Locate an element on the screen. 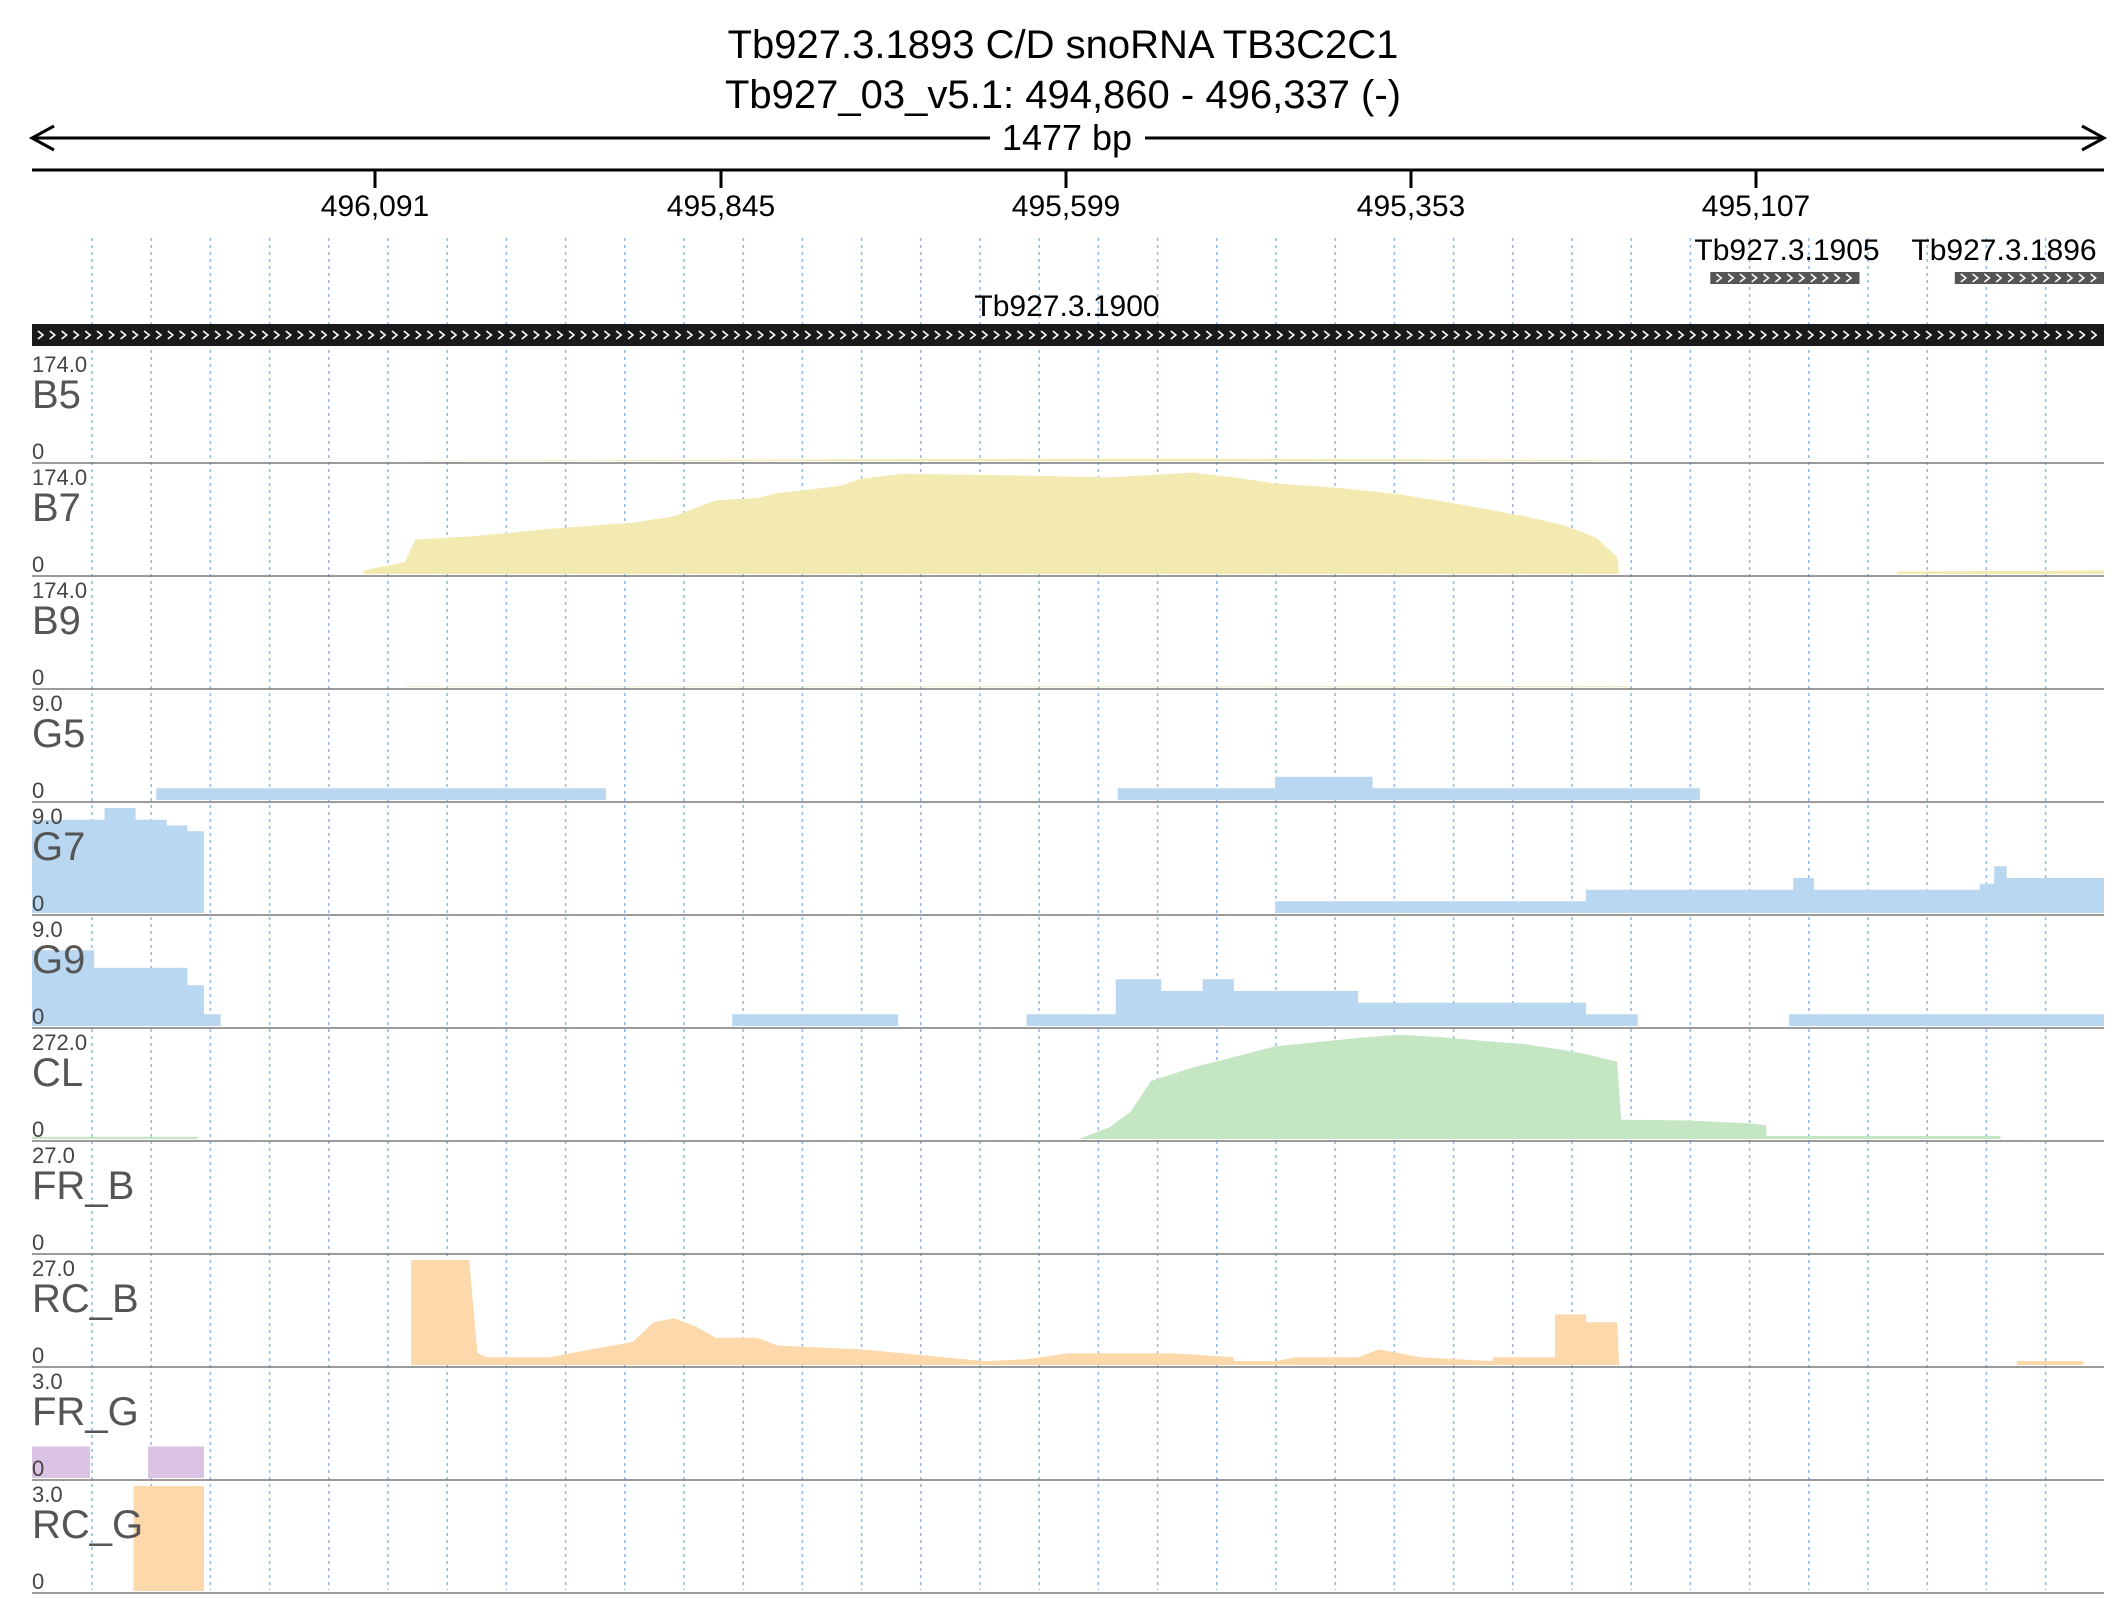 Image resolution: width=2126 pixels, height=1619 pixels. gene-feature: Tb927.3.1900 is located at coordinates (1068, 318).